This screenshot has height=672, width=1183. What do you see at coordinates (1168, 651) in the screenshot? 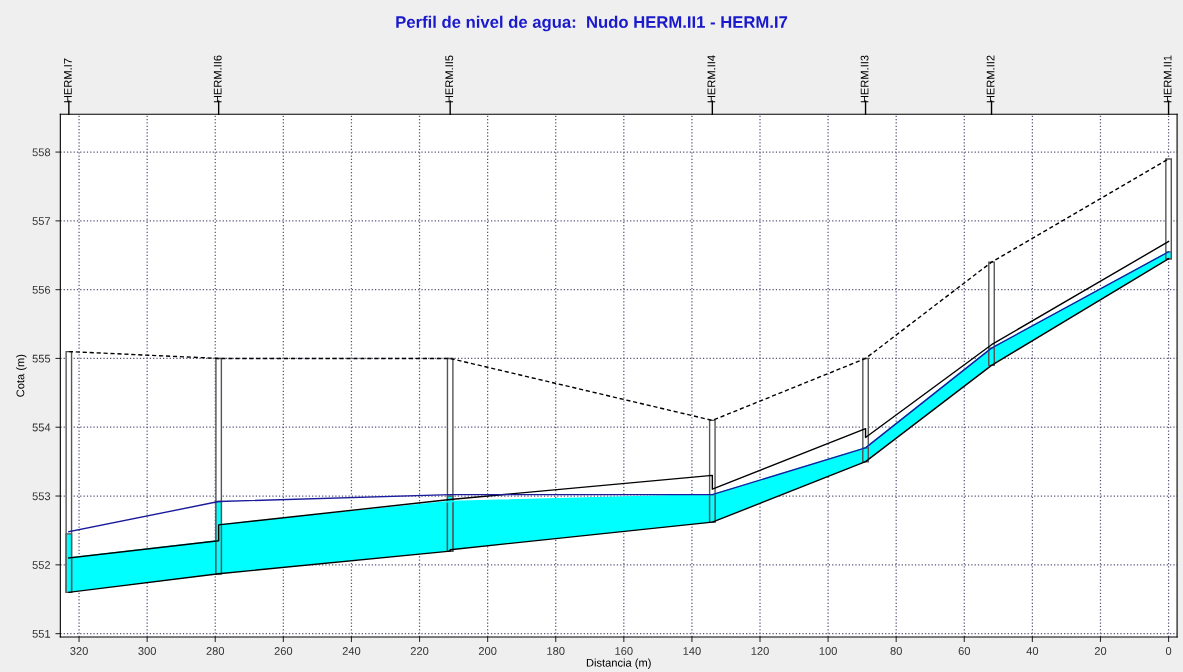
I see `x-tick-label: 0` at bounding box center [1168, 651].